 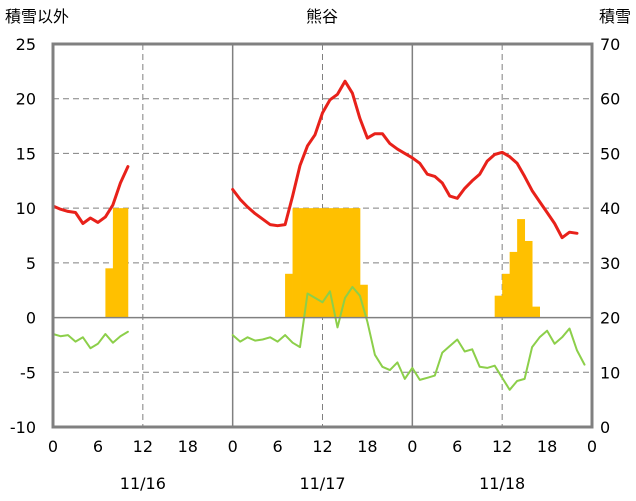 What do you see at coordinates (610, 99) in the screenshot?
I see `right-tick-label: 60` at bounding box center [610, 99].